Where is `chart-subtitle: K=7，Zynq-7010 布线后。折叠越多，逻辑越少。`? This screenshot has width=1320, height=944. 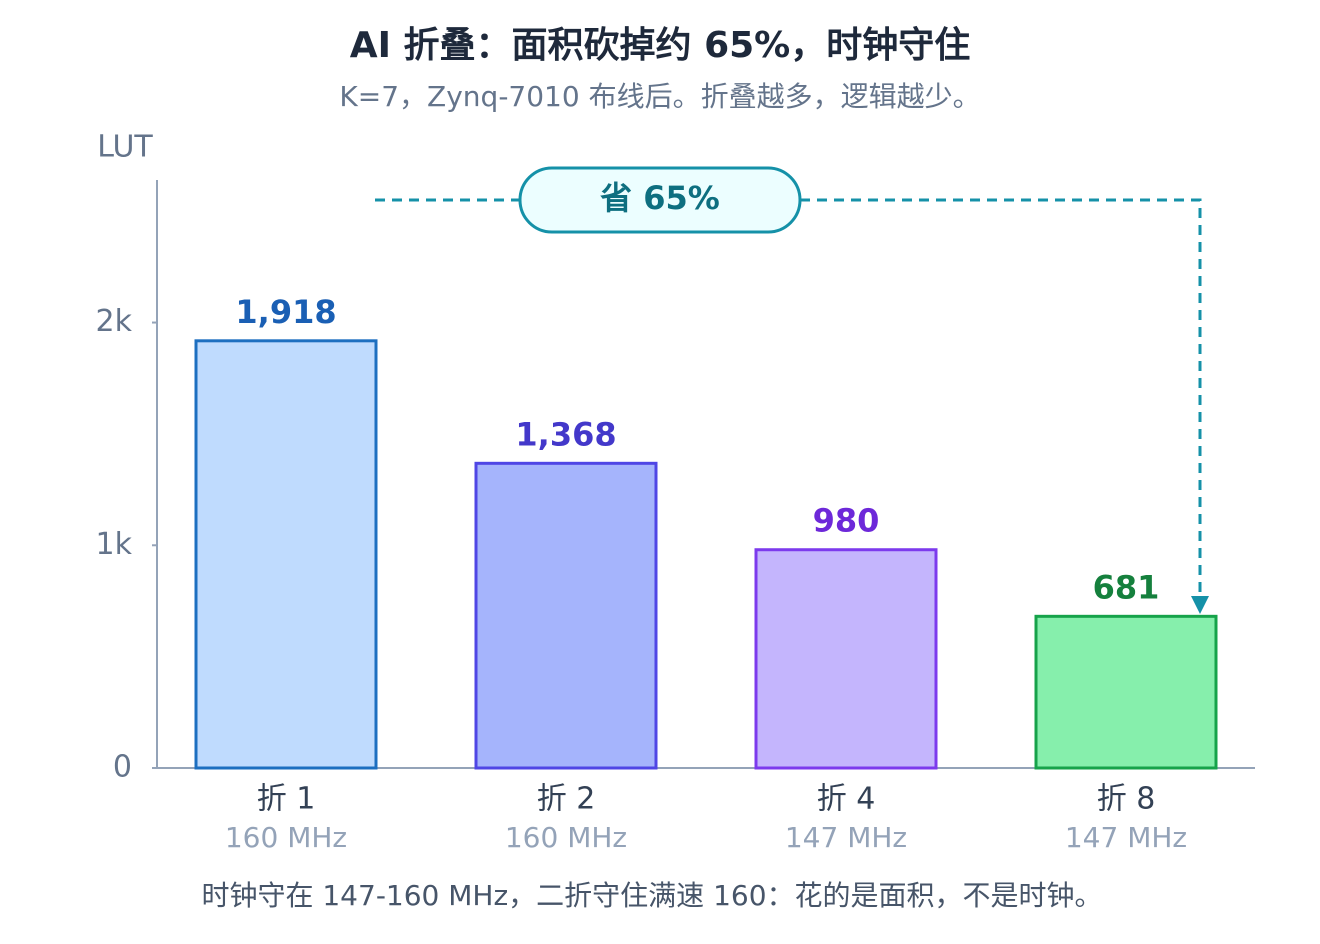
chart-subtitle: K=7，Zynq-7010 布线后。折叠越多，逻辑越少。 is located at coordinates (659, 96).